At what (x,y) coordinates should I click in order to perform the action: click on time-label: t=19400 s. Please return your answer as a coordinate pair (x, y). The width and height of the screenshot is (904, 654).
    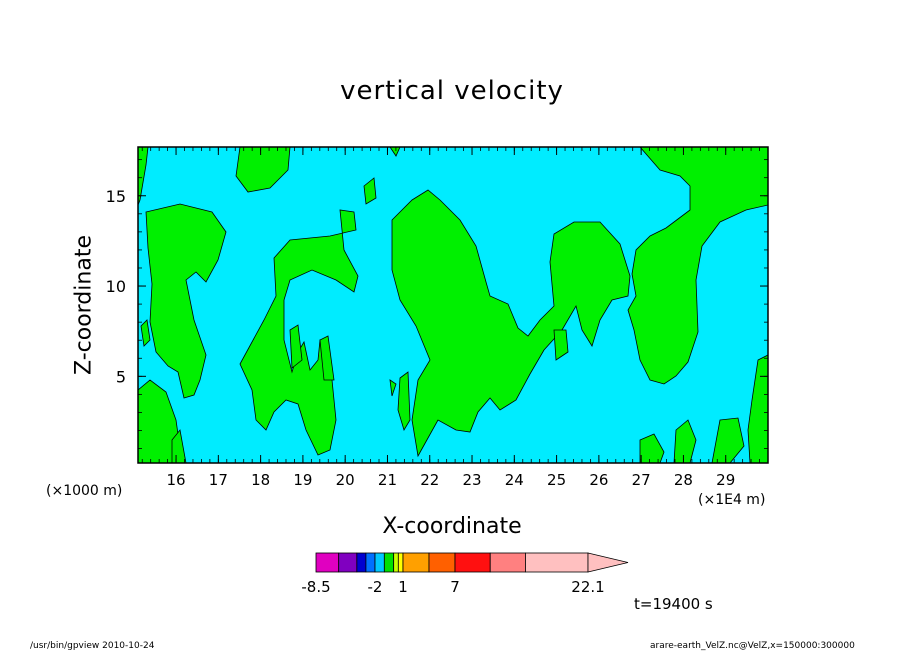
    Looking at the image, I should click on (673, 604).